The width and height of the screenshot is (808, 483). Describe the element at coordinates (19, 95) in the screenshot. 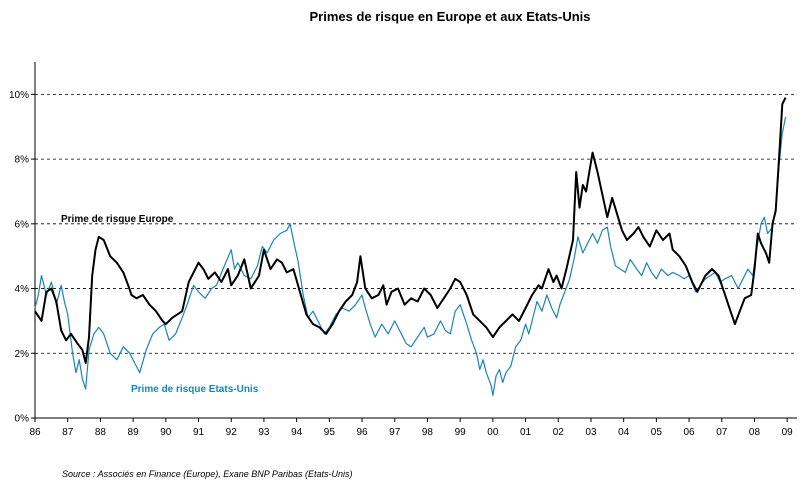

I see `y-tick-label: 10%` at that location.